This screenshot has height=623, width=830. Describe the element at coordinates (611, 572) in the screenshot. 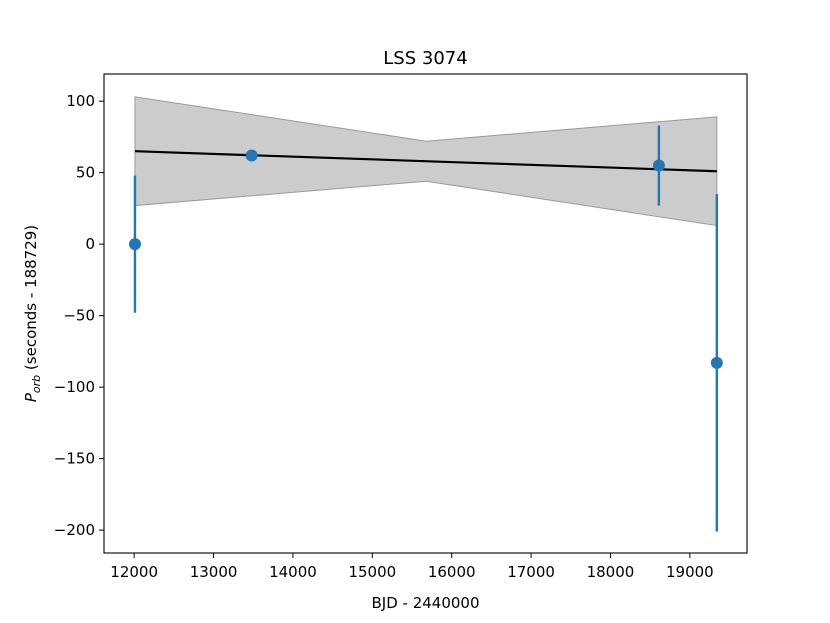

I see `x-tick-label: 18000` at that location.